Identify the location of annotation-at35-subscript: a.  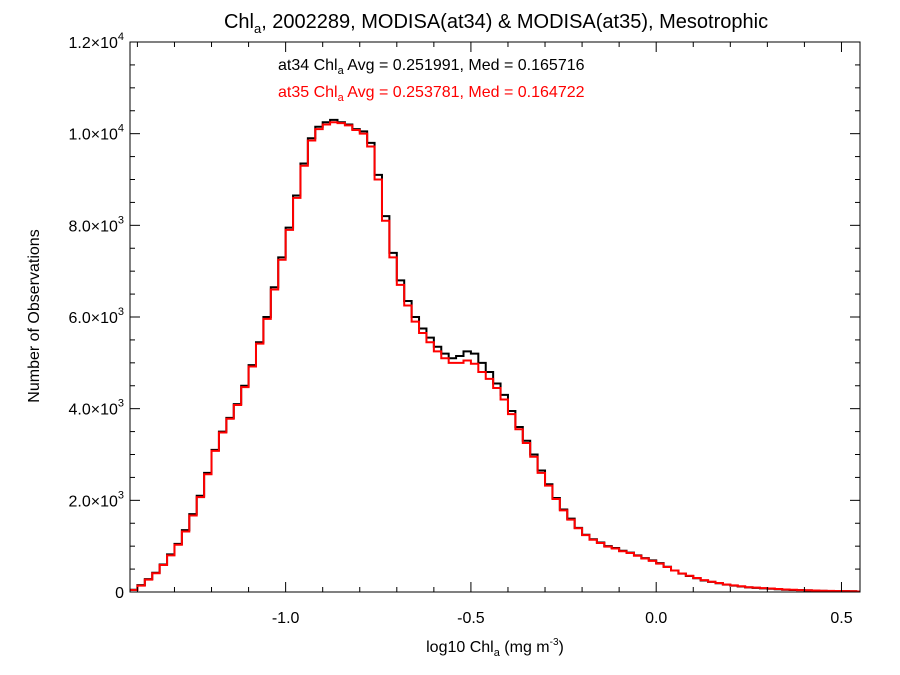
(341, 98).